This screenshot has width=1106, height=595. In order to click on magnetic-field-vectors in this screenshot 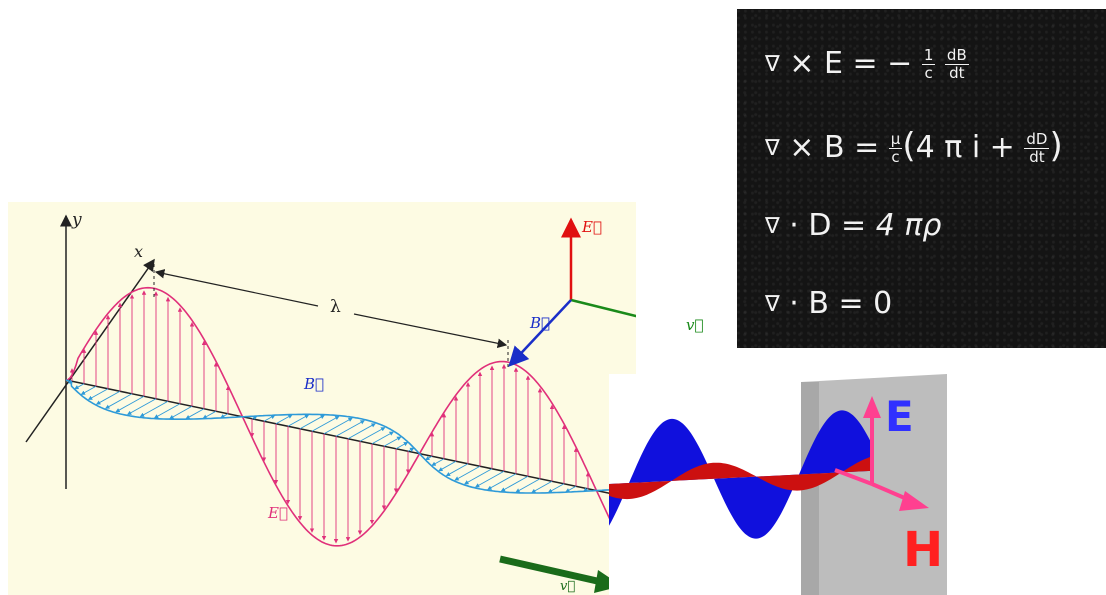, I will do `click(344, 437)`.